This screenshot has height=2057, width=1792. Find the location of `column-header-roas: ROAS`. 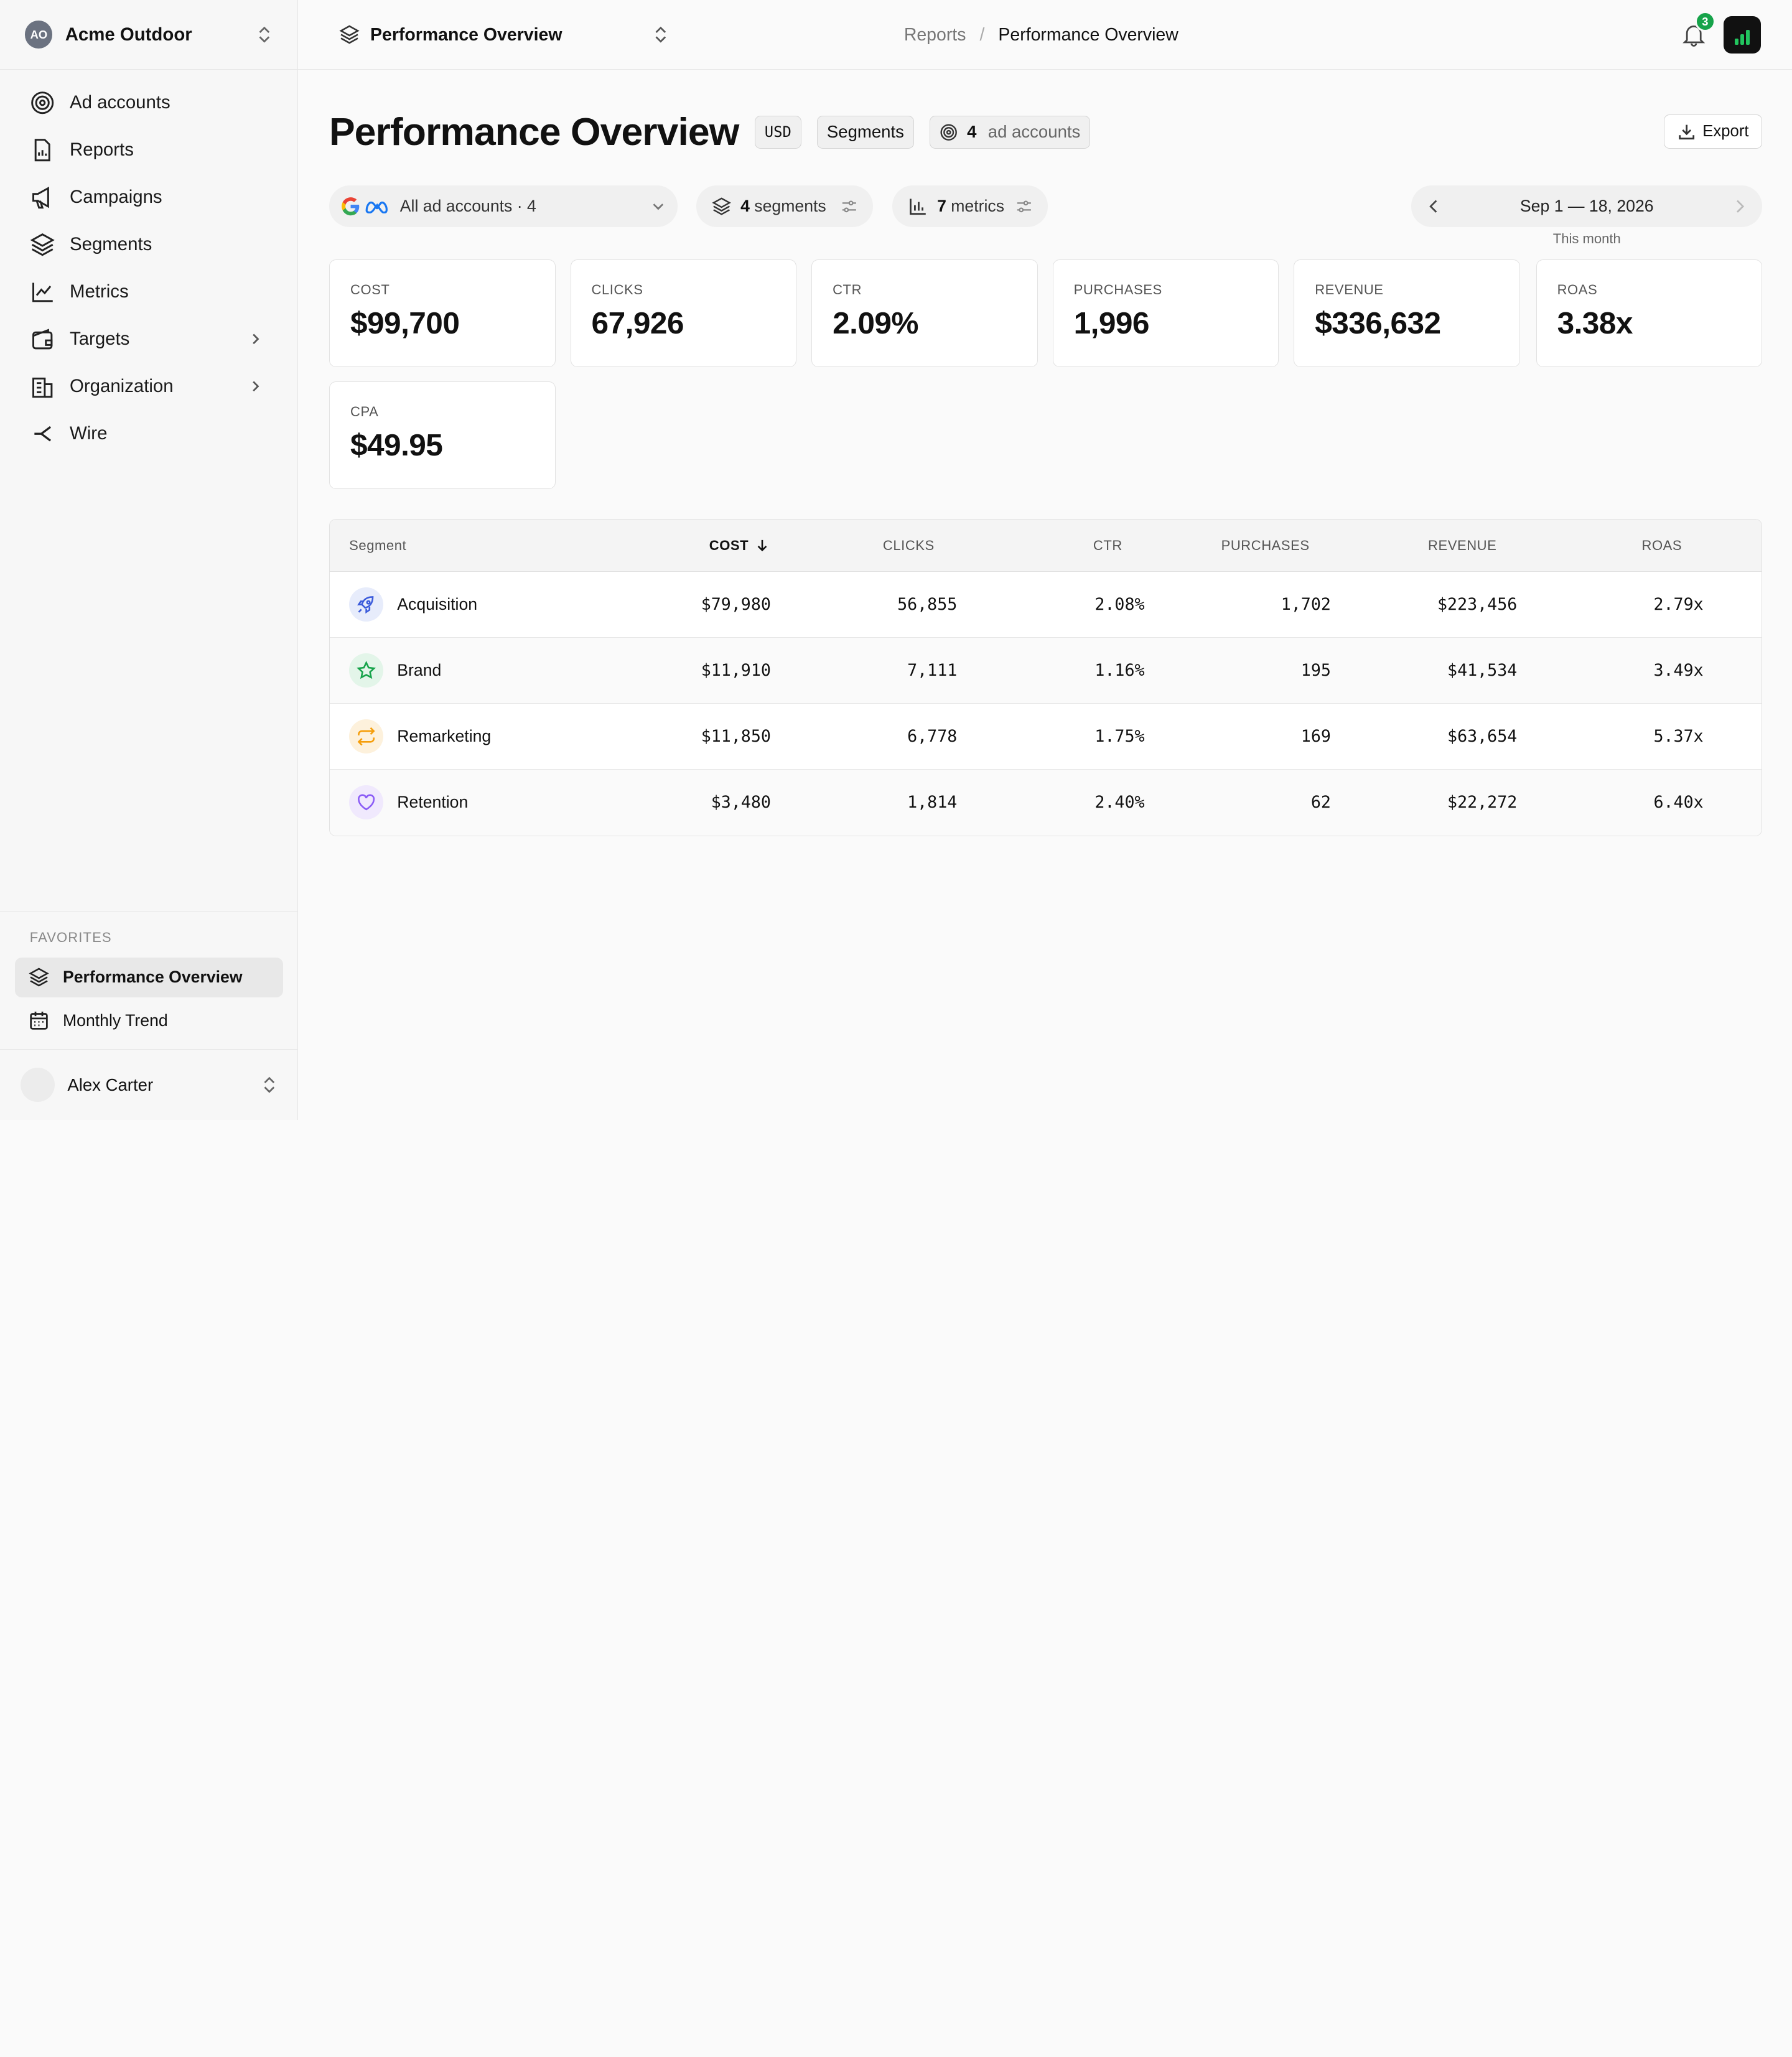

column-header-roas: ROAS is located at coordinates (1662, 546).